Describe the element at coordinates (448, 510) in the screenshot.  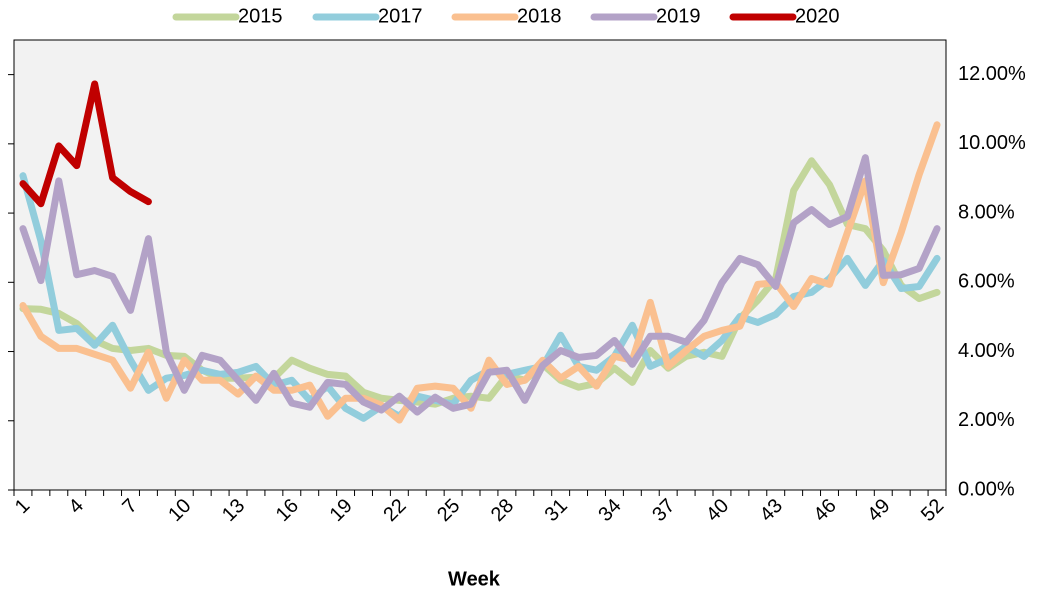
I see `x-tick-label: 25` at that location.